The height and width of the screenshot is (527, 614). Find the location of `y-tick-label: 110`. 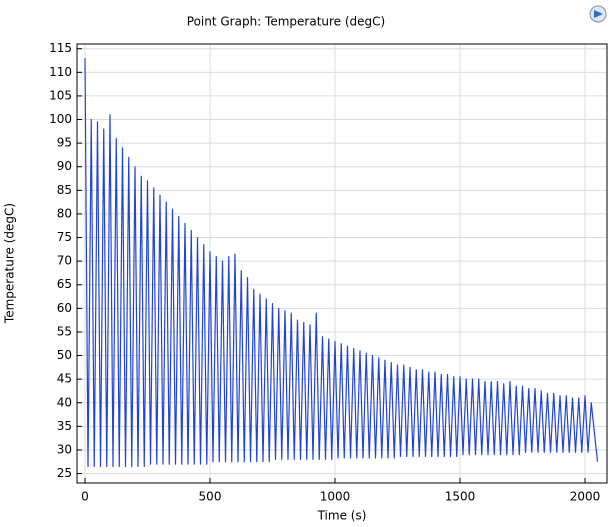

y-tick-label: 110 is located at coordinates (60, 72).